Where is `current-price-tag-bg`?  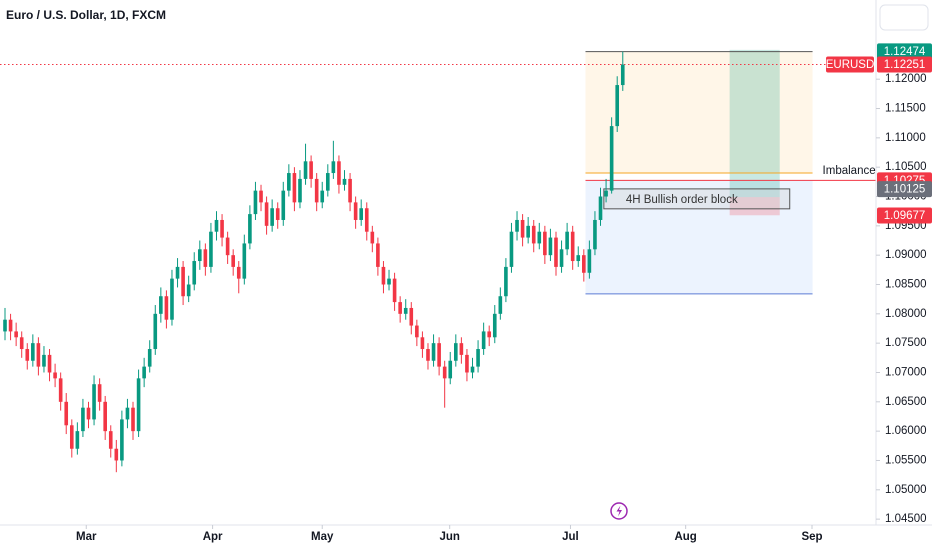
current-price-tag-bg is located at coordinates (904, 64).